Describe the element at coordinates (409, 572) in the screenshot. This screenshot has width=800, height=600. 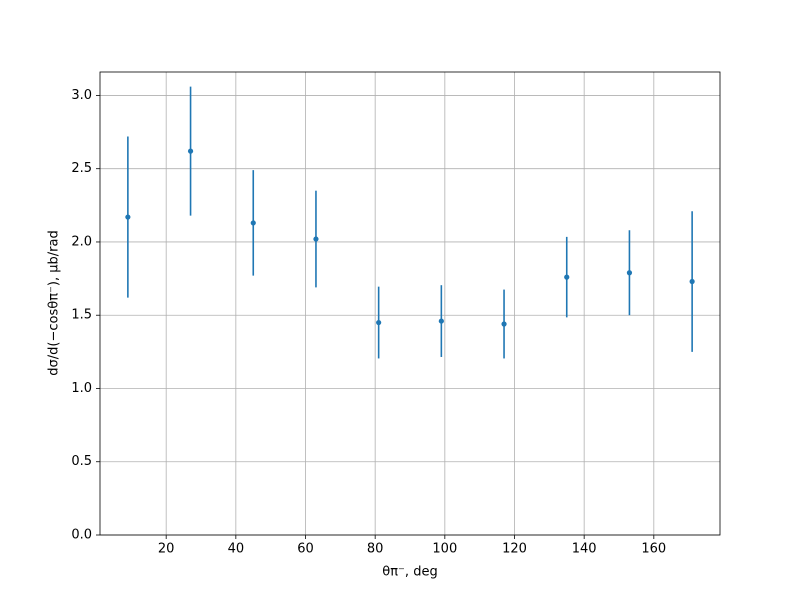
I see `x-axis-label: θπ⁻, deg` at that location.